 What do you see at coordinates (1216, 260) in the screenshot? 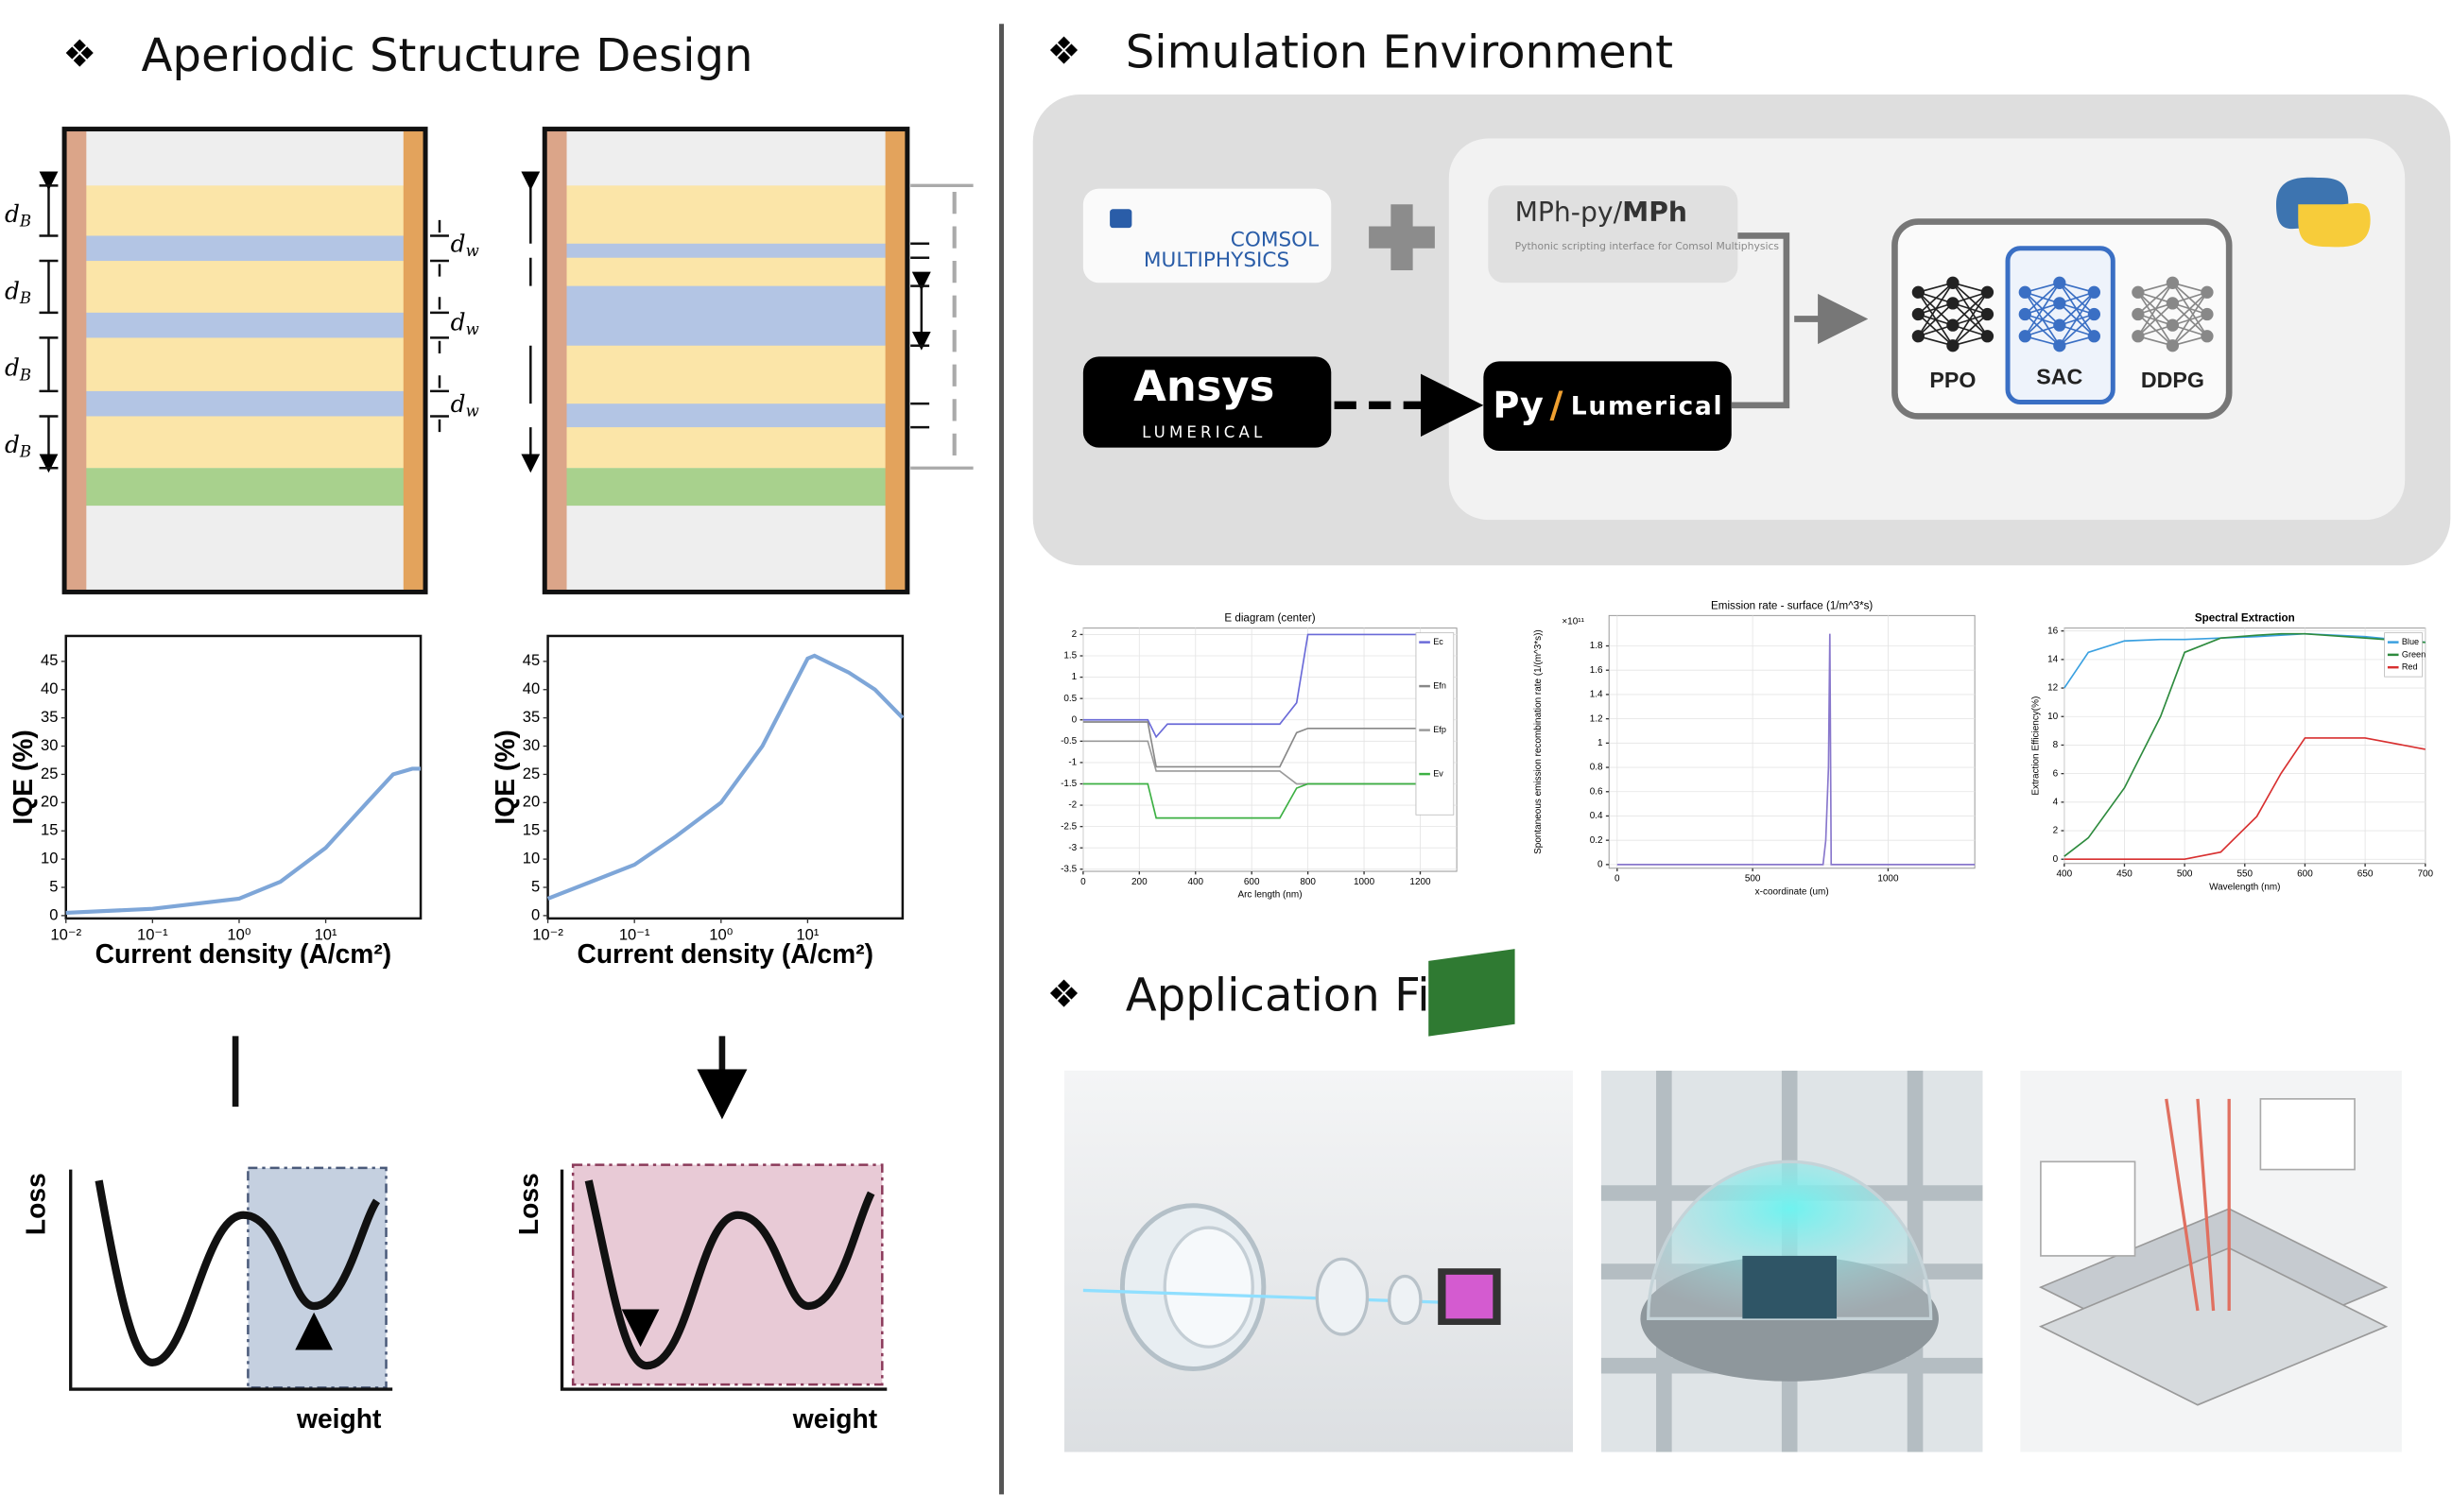
I see `logo-text: MULTIPHYSICS` at bounding box center [1216, 260].